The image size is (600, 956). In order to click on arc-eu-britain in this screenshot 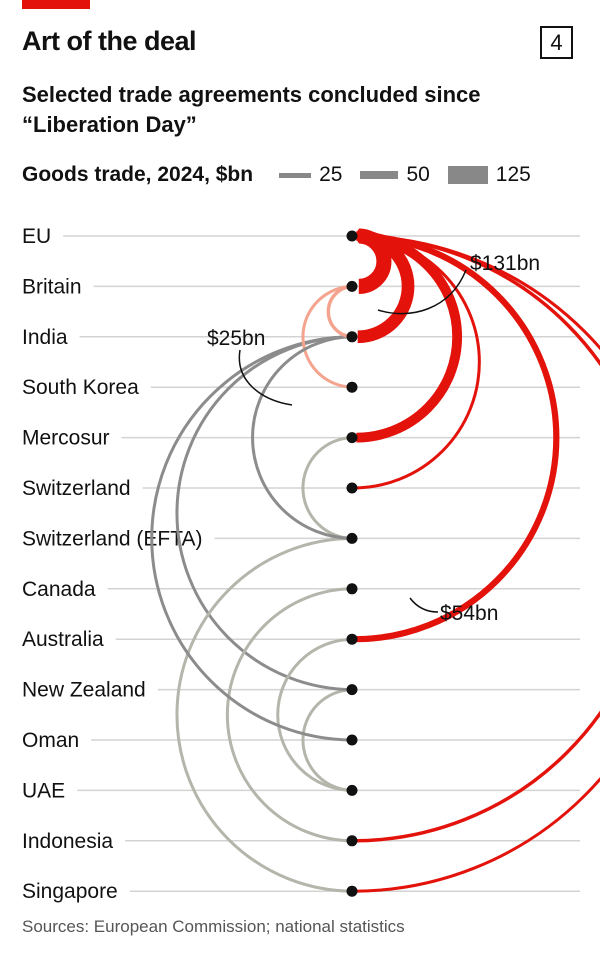, I will do `click(375, 261)`.